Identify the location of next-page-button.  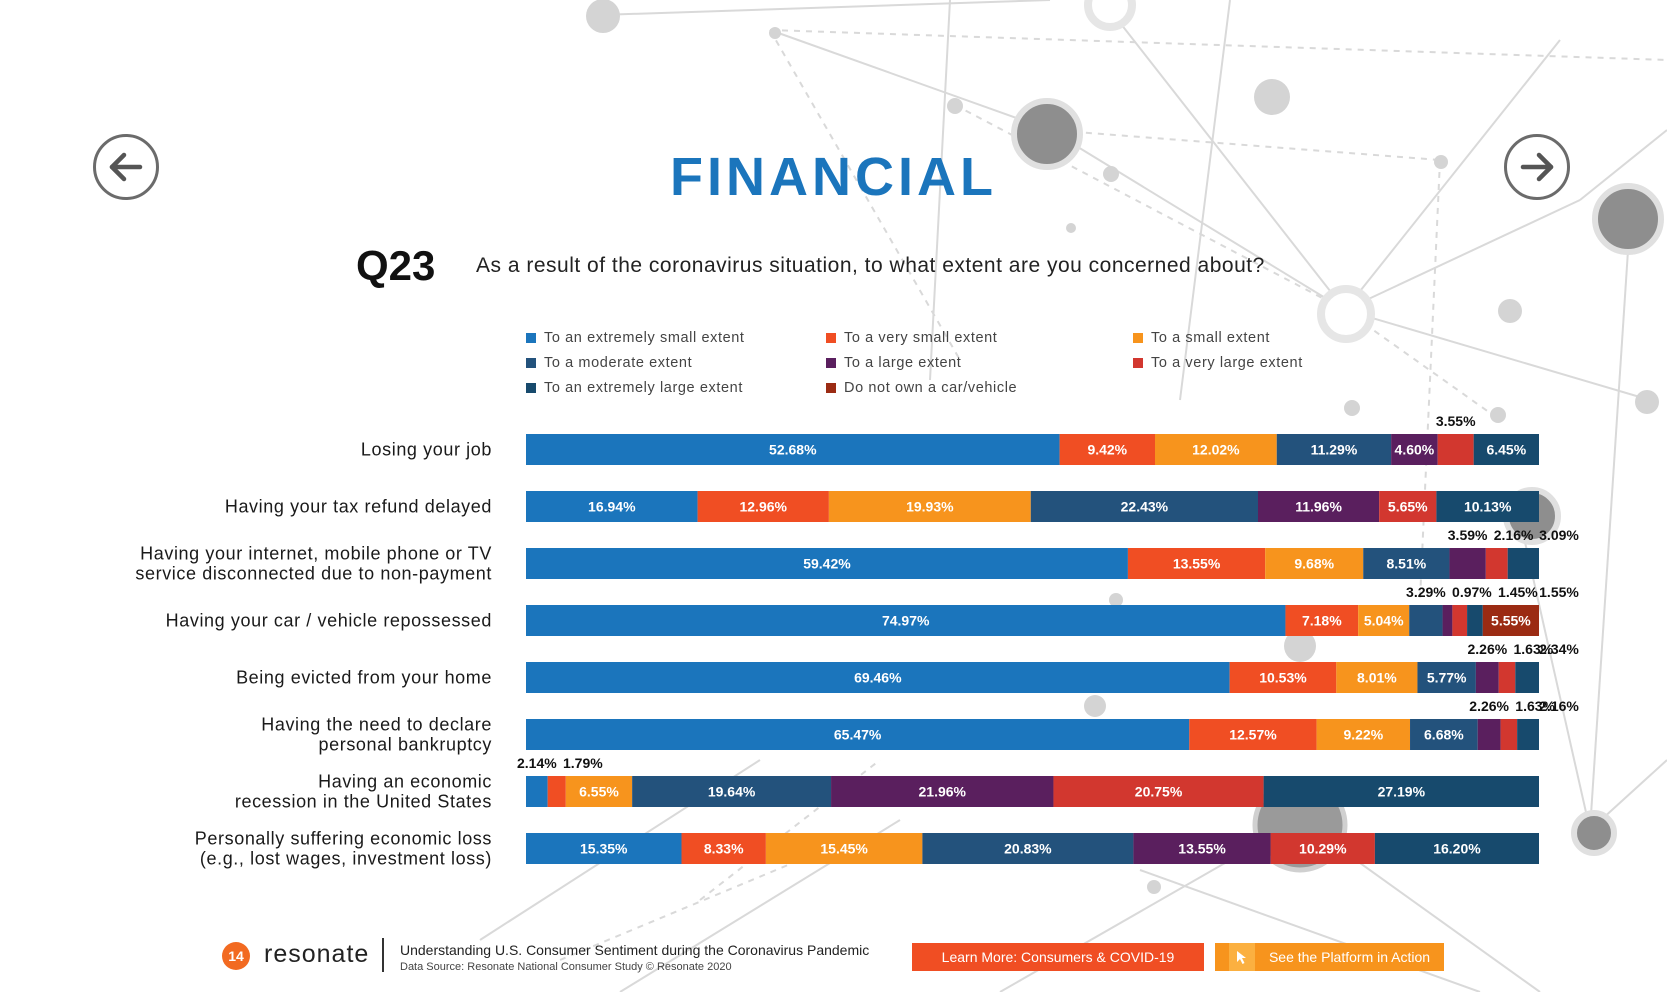
(1537, 167).